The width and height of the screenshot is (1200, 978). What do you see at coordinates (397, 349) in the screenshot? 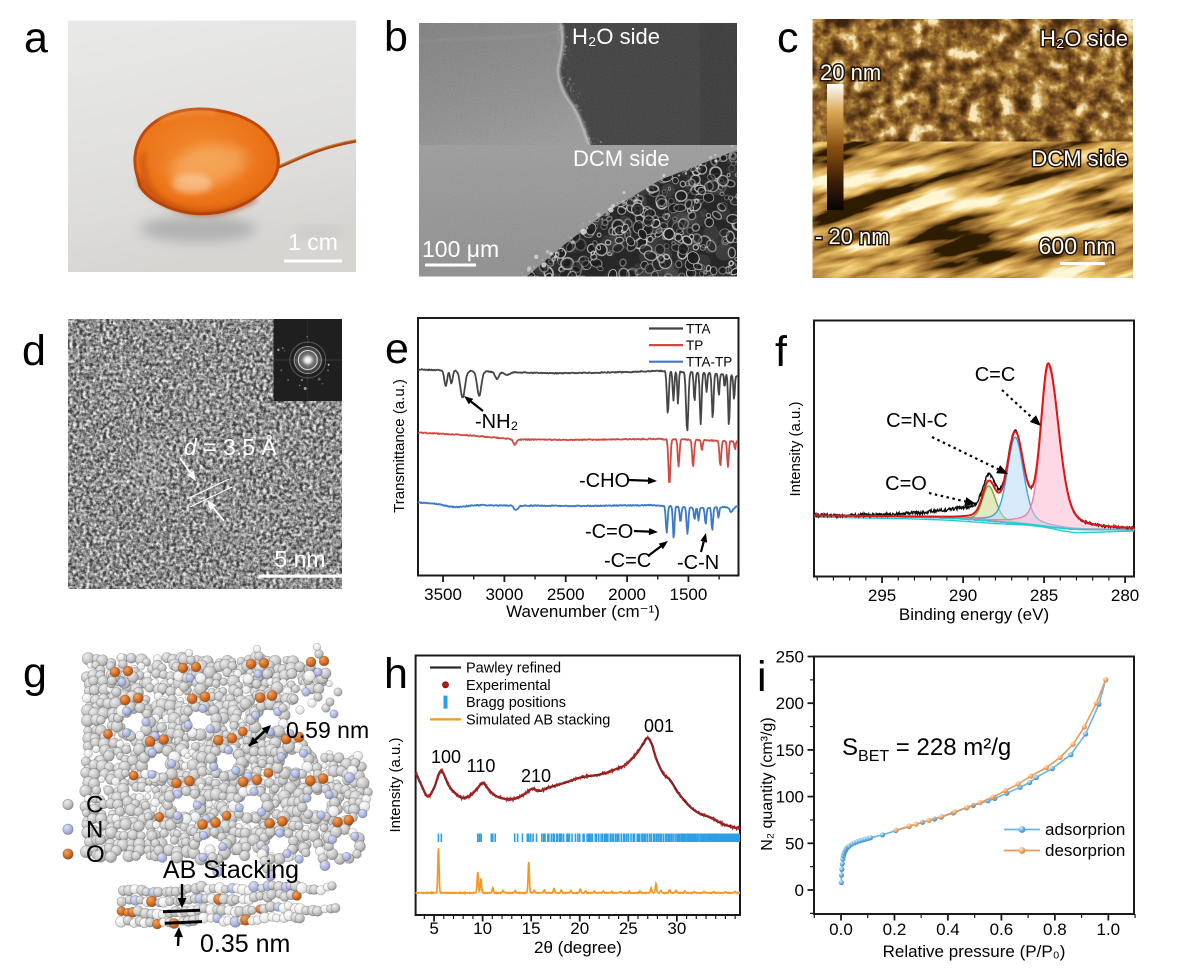
I see `panel-e-label: e` at bounding box center [397, 349].